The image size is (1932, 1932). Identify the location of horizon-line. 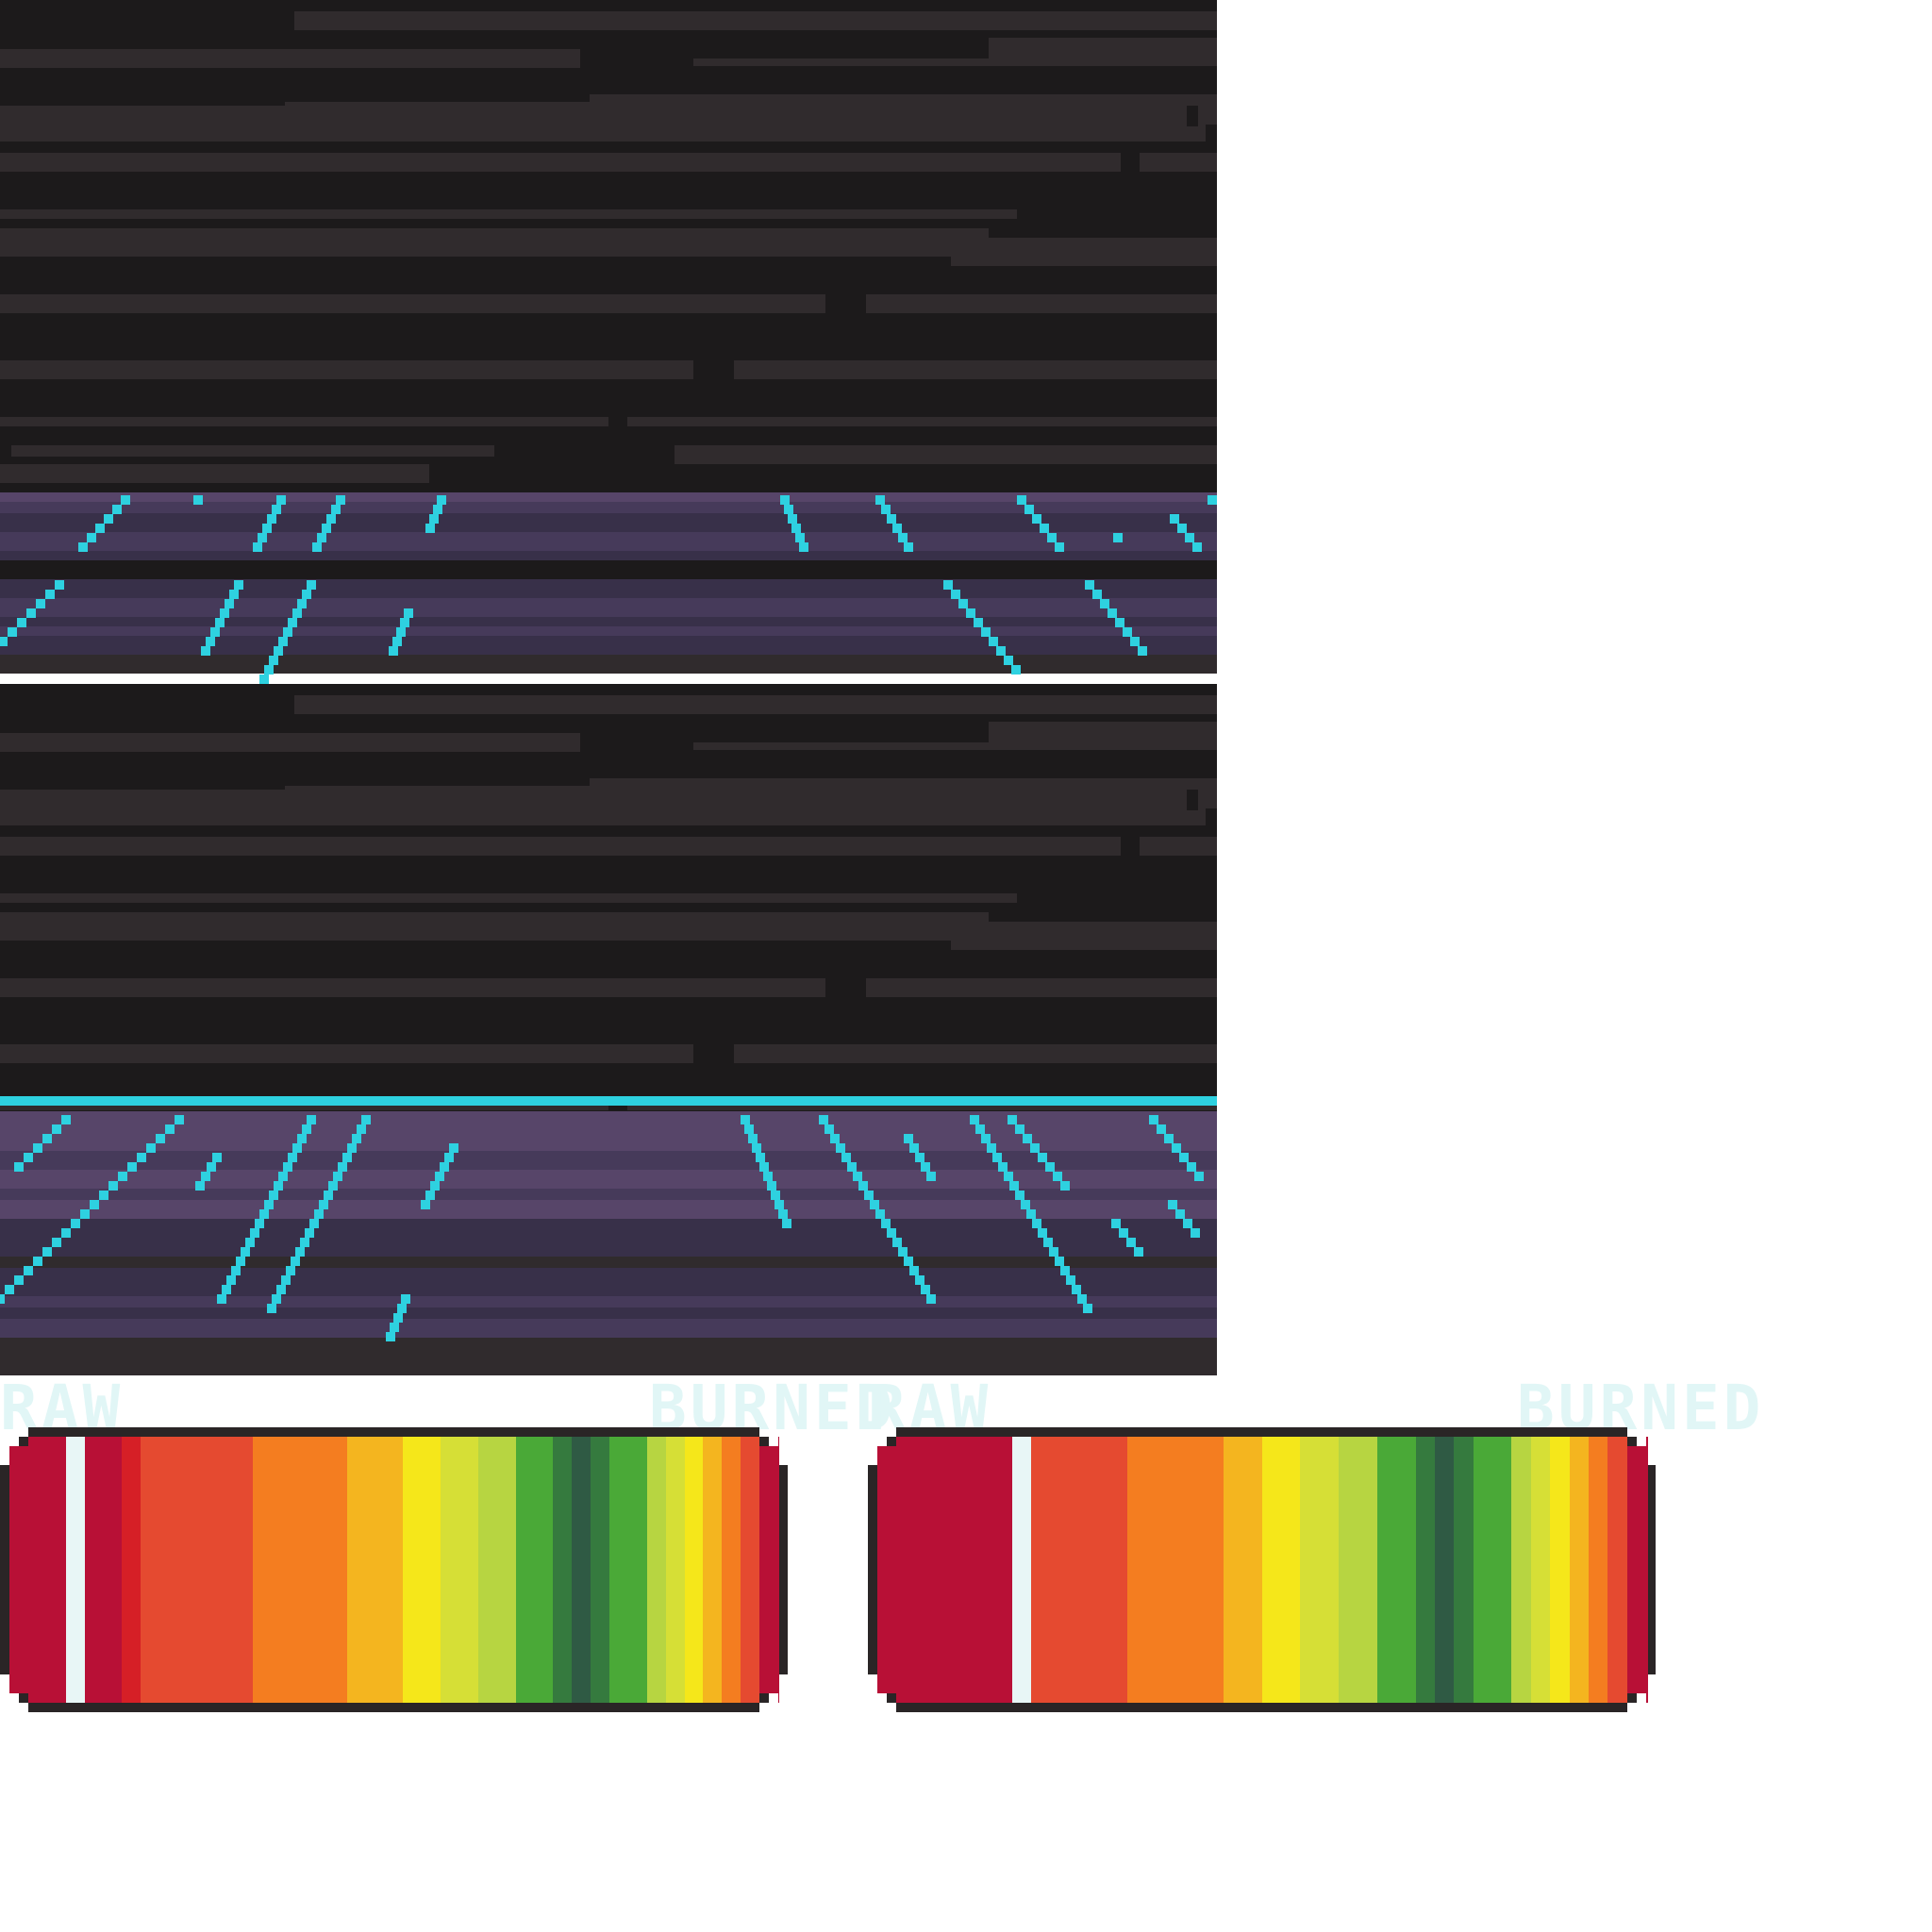
(609, 1101).